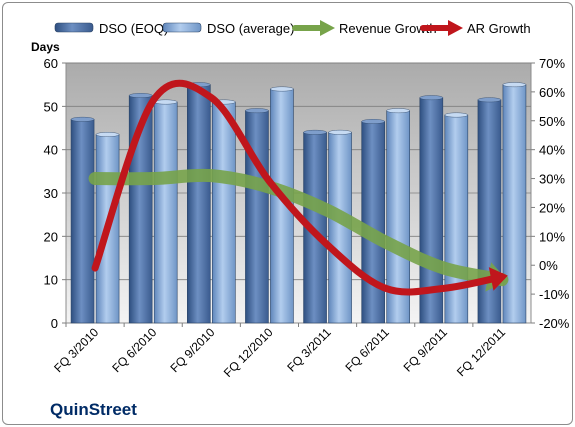 The width and height of the screenshot is (575, 427). What do you see at coordinates (76, 350) in the screenshot?
I see `x-tick-label: FQ 3/2010` at bounding box center [76, 350].